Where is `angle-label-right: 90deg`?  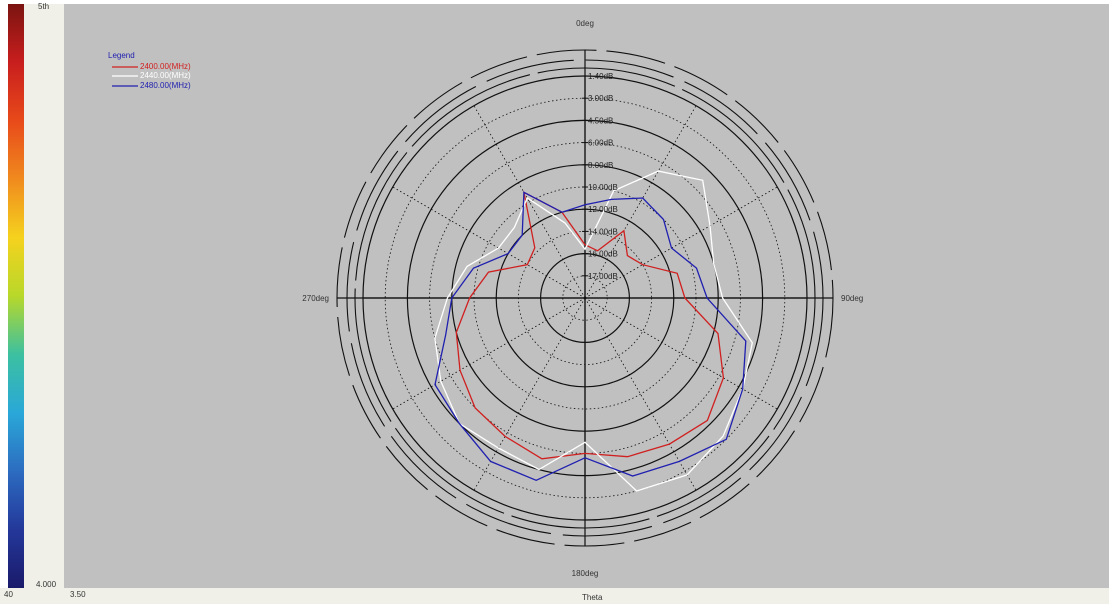
angle-label-right: 90deg is located at coordinates (852, 298).